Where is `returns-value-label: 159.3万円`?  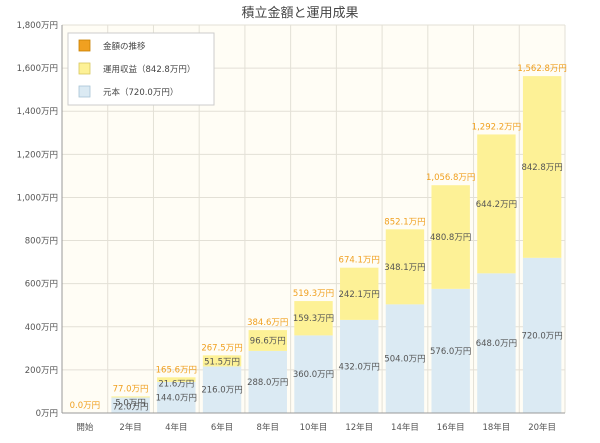 returns-value-label: 159.3万円 is located at coordinates (313, 319).